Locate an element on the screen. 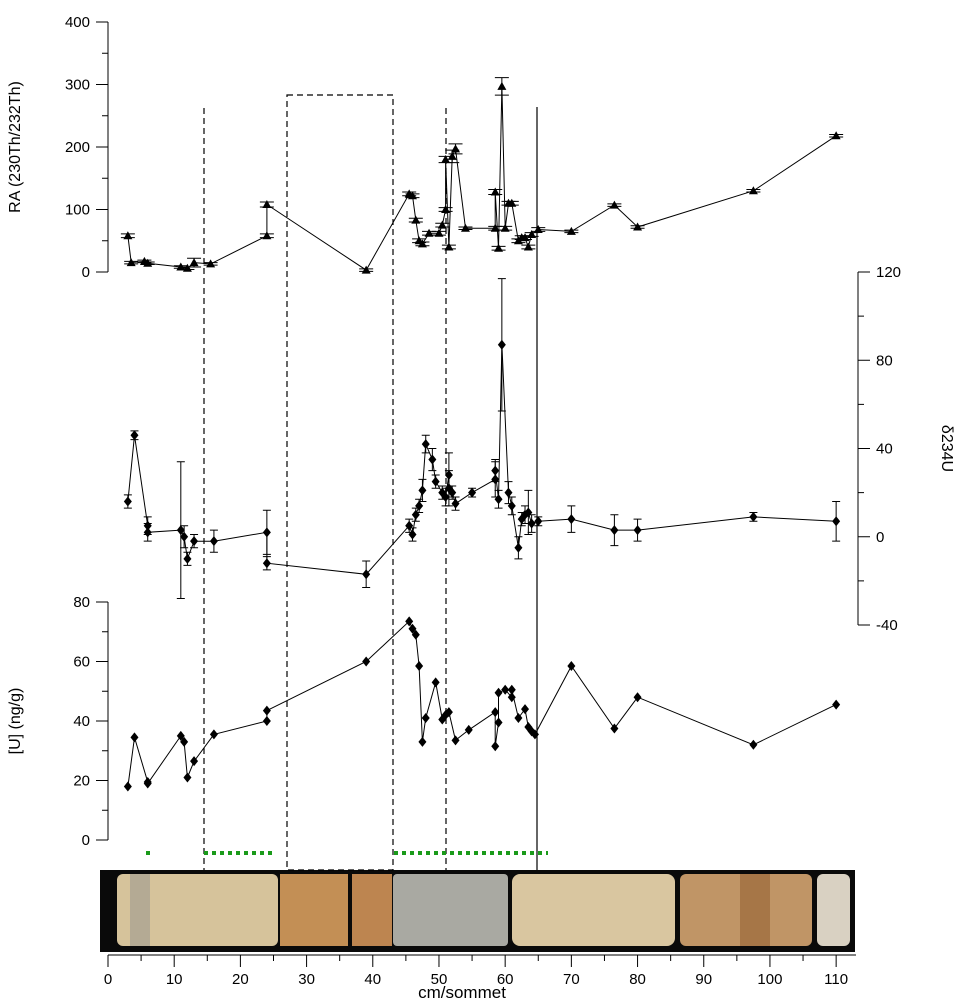 The image size is (960, 1003). data-line is located at coordinates (482, 178).